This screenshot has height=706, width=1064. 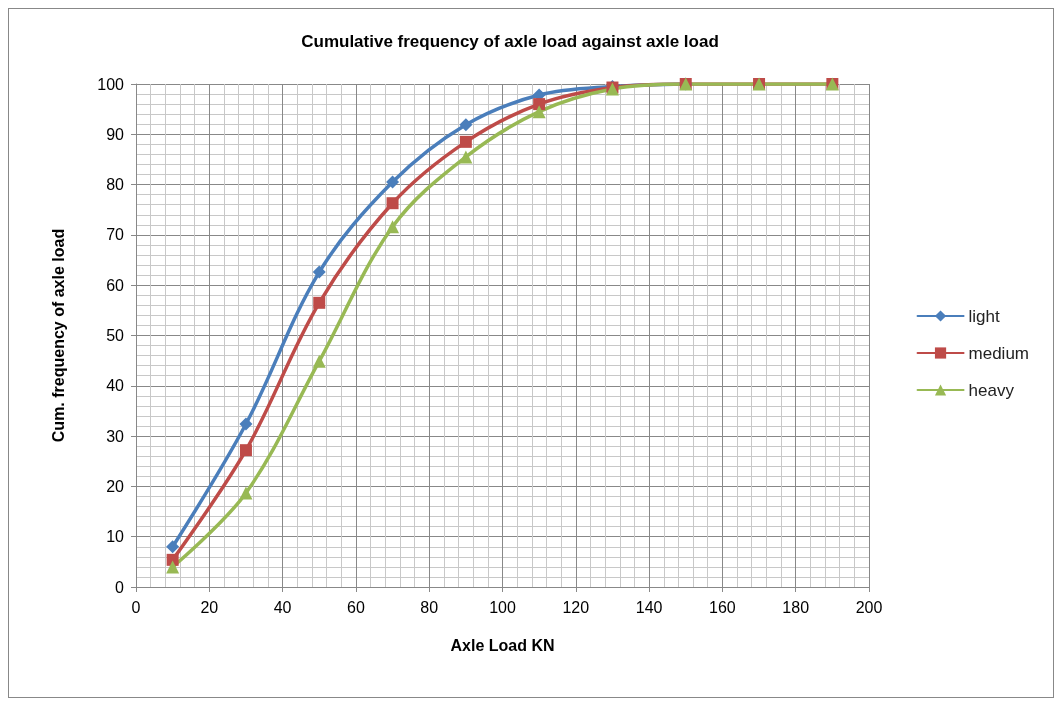 What do you see at coordinates (984, 316) in the screenshot?
I see `legend-label: light` at bounding box center [984, 316].